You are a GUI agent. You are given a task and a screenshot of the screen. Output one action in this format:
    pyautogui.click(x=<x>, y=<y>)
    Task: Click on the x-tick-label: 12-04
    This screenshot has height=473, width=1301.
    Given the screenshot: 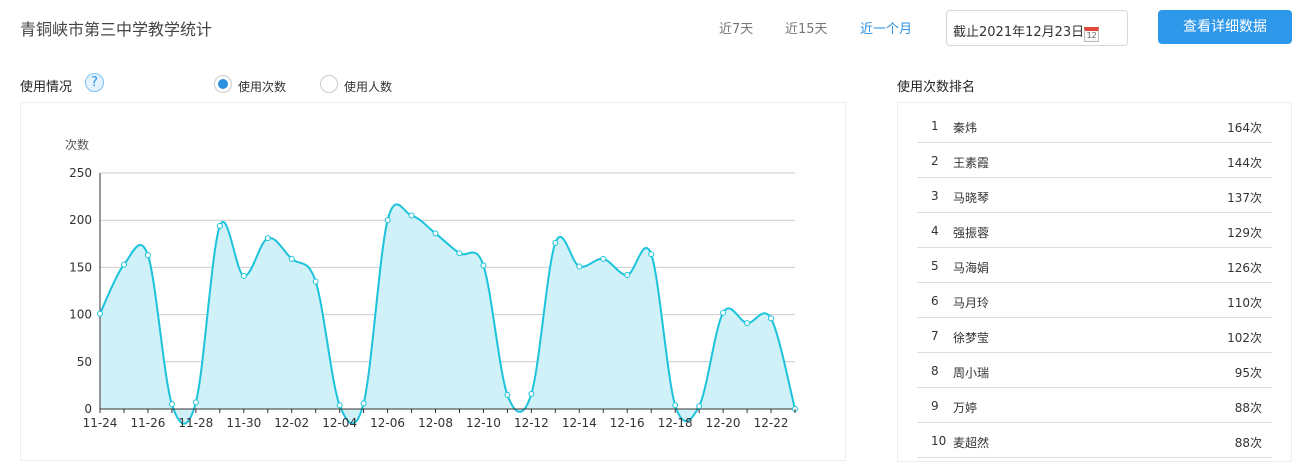 What is the action you would take?
    pyautogui.click(x=339, y=423)
    